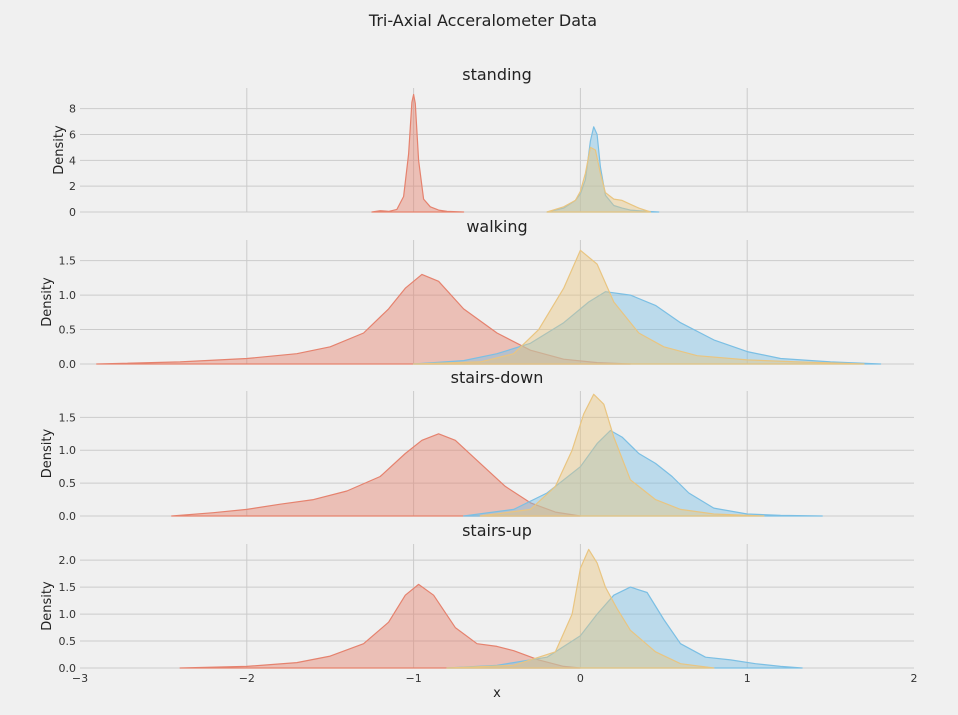  What do you see at coordinates (497, 377) in the screenshot?
I see `facet-title: stairs-down` at bounding box center [497, 377].